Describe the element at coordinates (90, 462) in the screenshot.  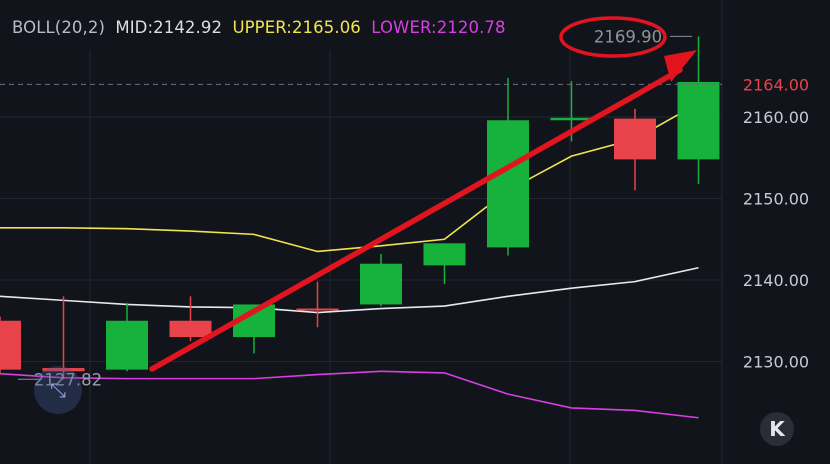
I see `x-tick-label: 08-04 13:15` at that location.